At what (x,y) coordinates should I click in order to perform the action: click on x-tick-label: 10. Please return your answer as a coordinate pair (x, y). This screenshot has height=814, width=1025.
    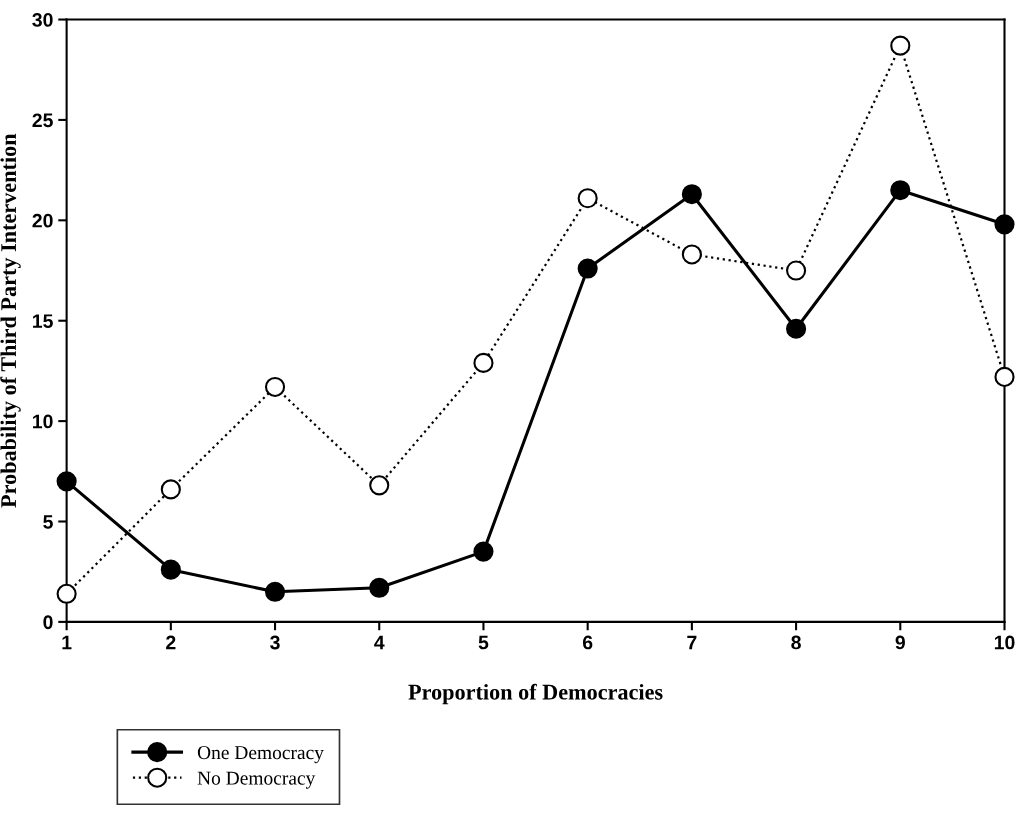
    Looking at the image, I should click on (1004, 642).